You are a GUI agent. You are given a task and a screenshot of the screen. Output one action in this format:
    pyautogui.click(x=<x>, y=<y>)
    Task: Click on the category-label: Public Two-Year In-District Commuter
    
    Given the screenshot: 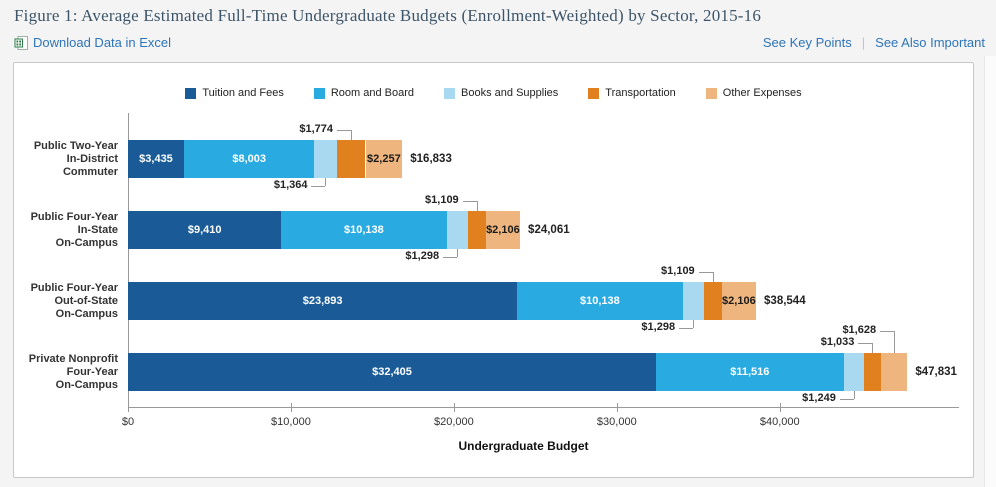 What is the action you would take?
    pyautogui.click(x=66, y=159)
    